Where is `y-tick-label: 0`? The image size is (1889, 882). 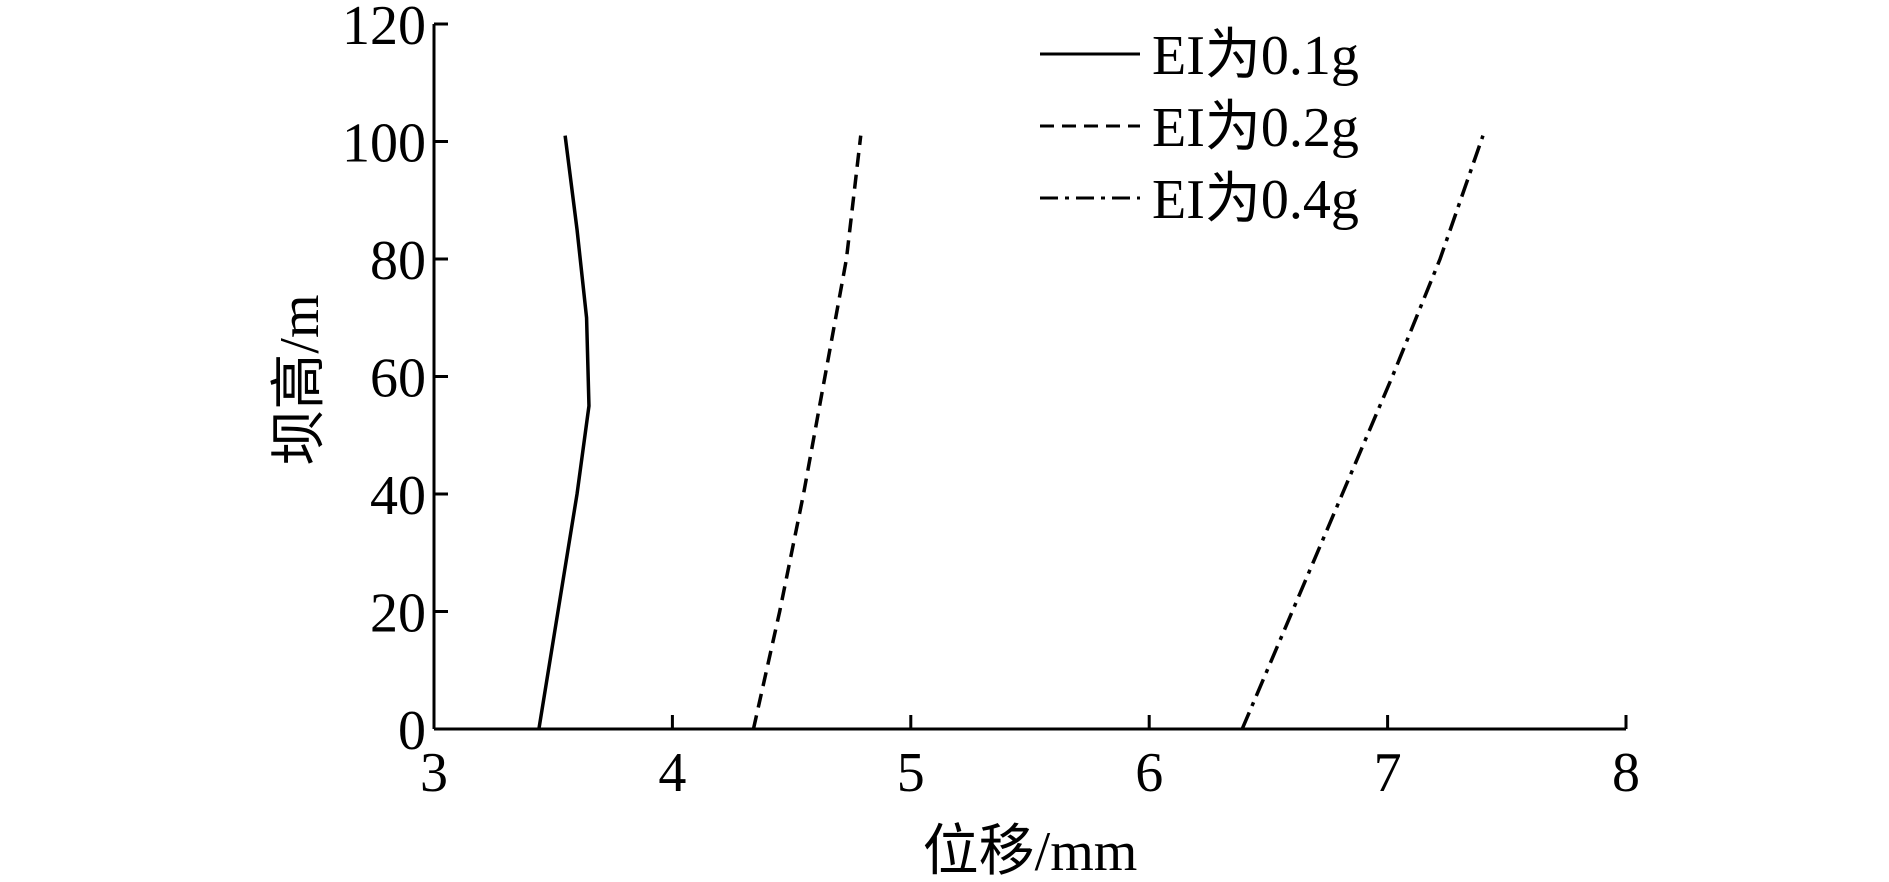
y-tick-label: 0 is located at coordinates (412, 731).